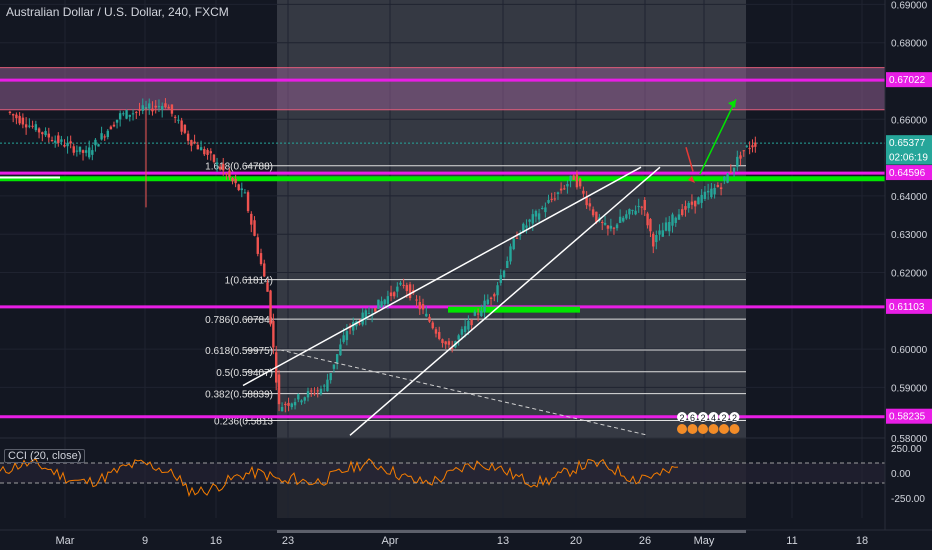  I want to click on price-tick-label: 0.59000, so click(909, 388).